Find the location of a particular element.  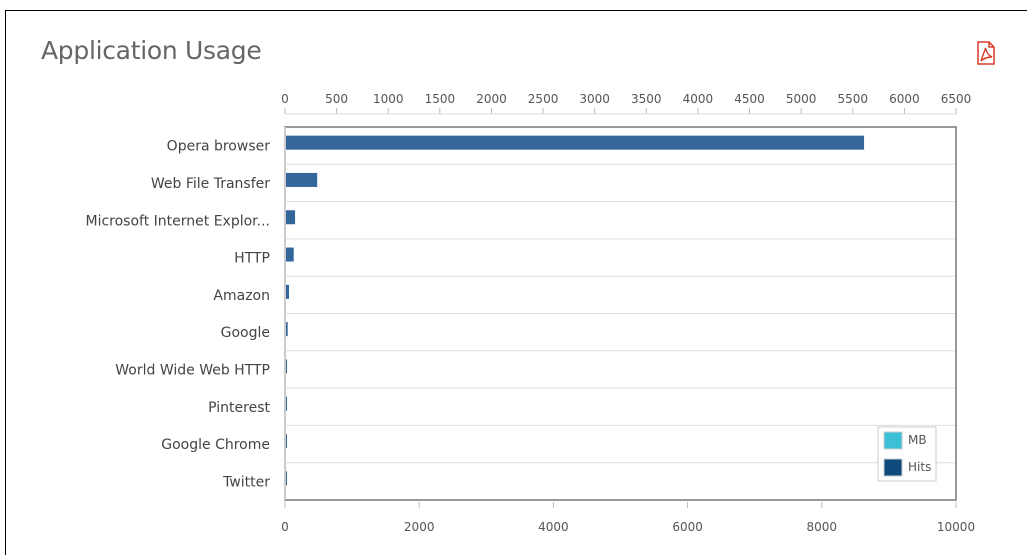

legend-label-mb: MB is located at coordinates (917, 440).